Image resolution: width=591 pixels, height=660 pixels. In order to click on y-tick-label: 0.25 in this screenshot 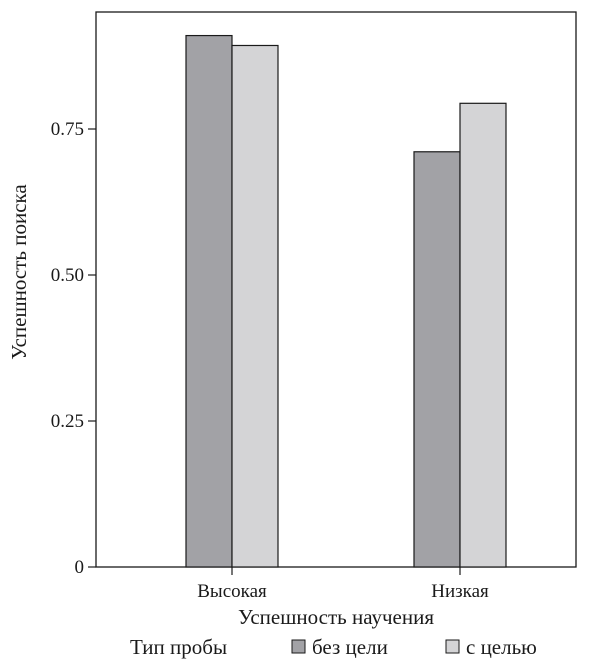, I will do `click(67, 421)`.